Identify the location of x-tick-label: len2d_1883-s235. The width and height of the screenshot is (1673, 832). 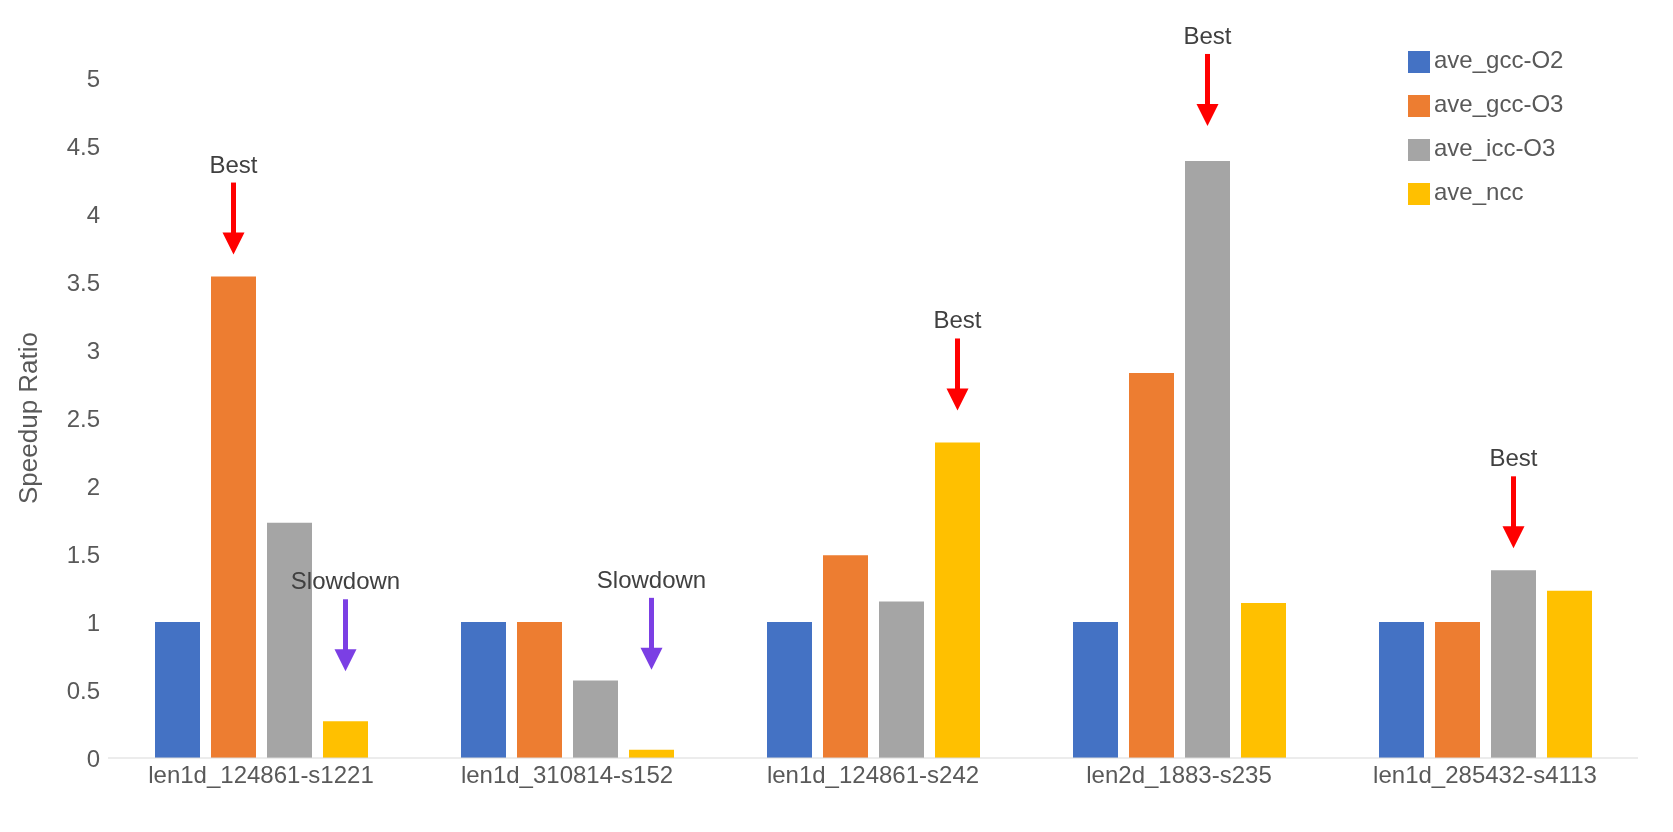
(1179, 775).